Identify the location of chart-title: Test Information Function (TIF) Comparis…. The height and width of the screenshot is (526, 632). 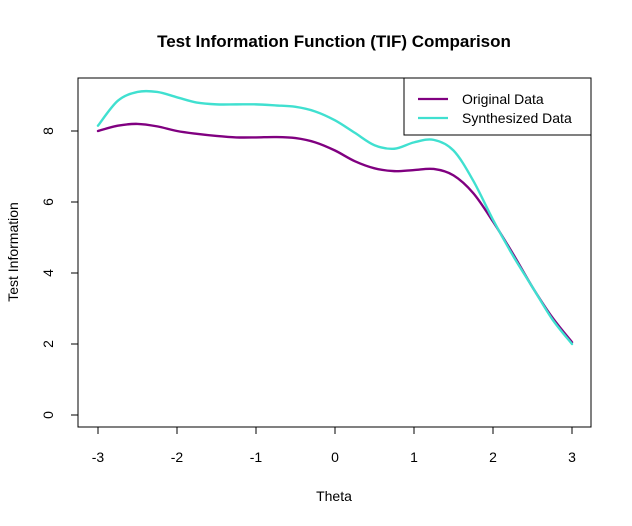
(334, 41).